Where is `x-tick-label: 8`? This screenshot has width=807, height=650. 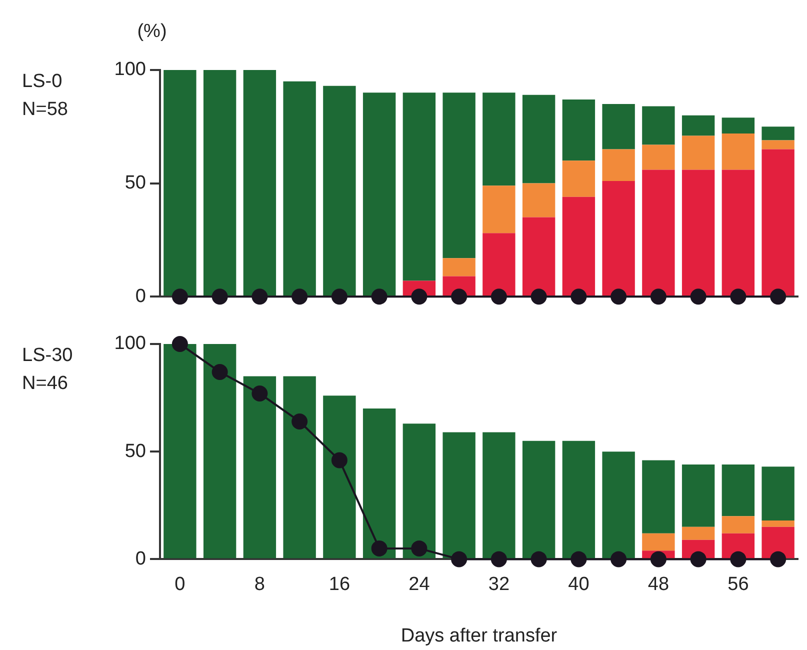
x-tick-label: 8 is located at coordinates (259, 584).